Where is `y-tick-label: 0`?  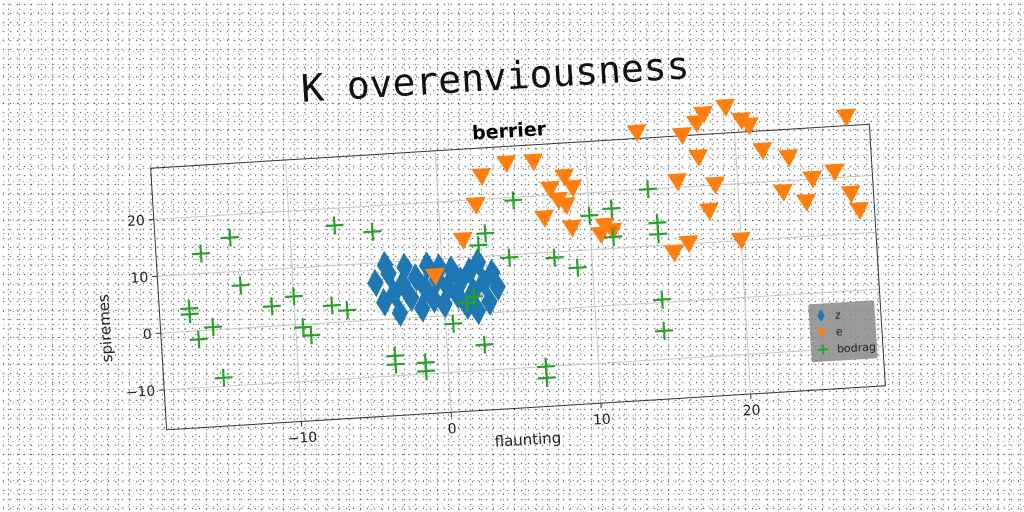
y-tick-label: 0 is located at coordinates (147, 335).